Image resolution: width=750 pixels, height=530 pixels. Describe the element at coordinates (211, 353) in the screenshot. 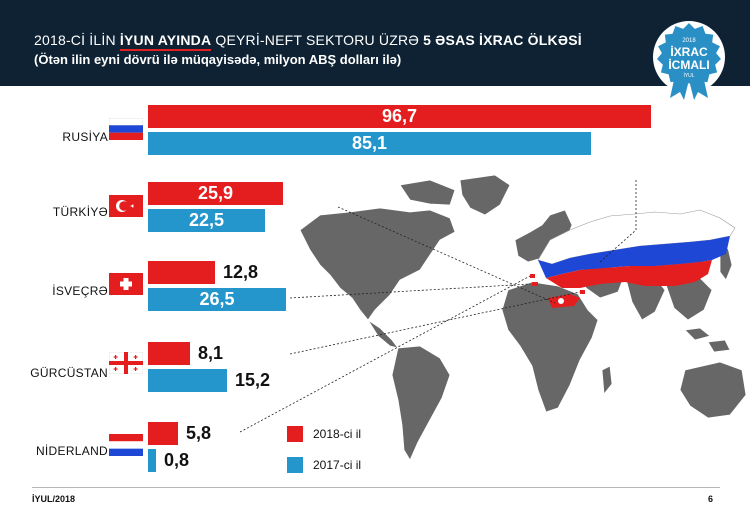

I see `data-label-2018: 8,1` at that location.